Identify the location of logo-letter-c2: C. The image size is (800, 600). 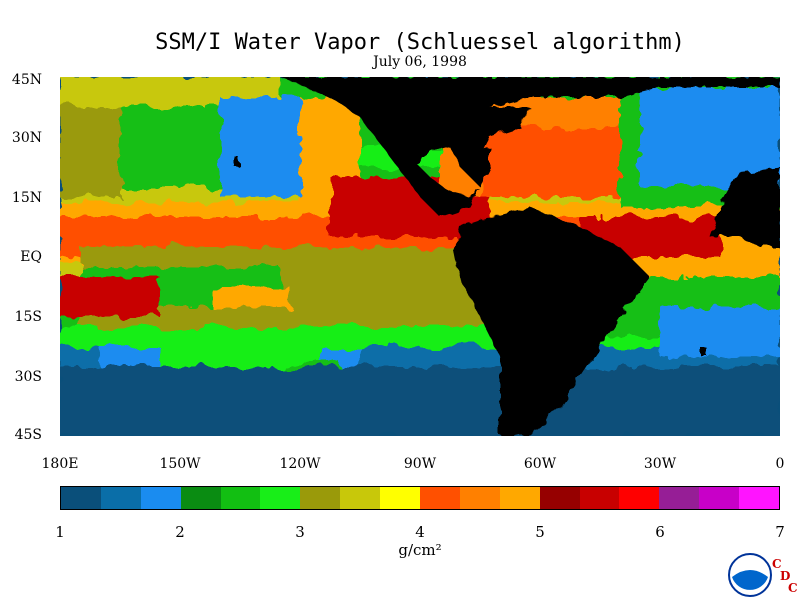
(793, 588).